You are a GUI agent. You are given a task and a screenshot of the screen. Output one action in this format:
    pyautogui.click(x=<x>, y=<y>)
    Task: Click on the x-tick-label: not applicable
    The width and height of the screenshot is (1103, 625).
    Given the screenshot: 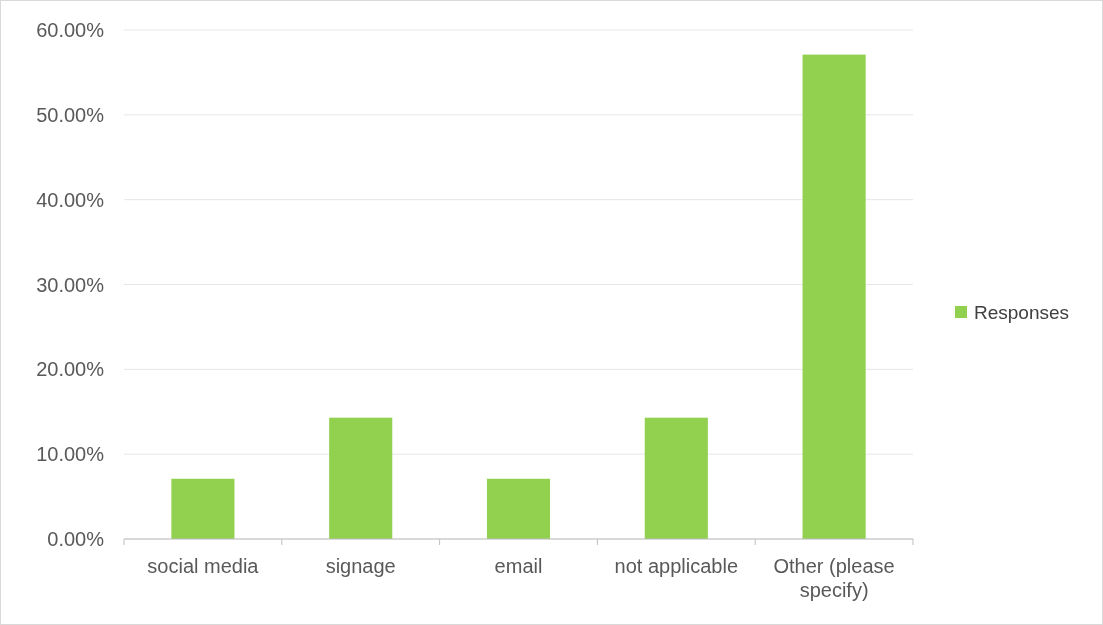 What is the action you would take?
    pyautogui.click(x=676, y=566)
    